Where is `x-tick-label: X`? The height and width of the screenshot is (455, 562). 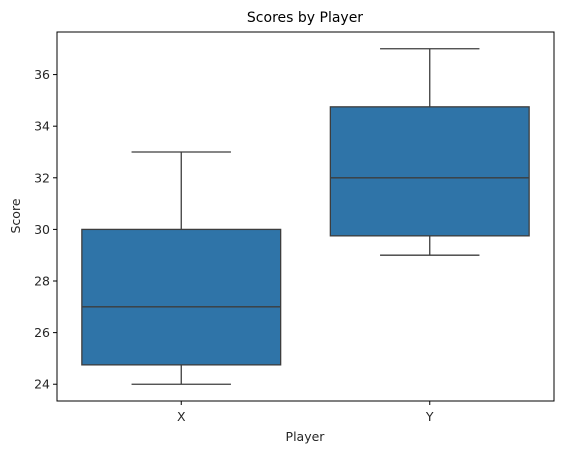 x-tick-label: X is located at coordinates (181, 416).